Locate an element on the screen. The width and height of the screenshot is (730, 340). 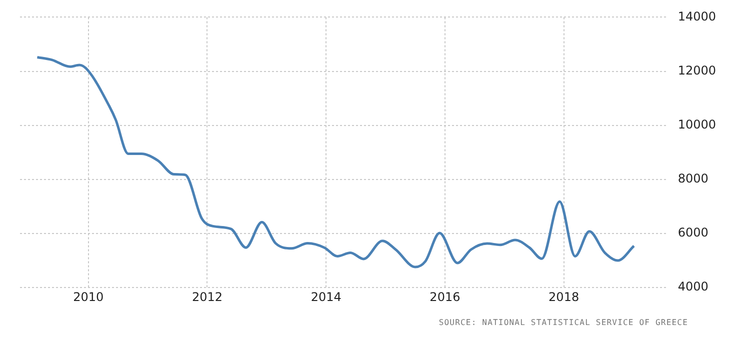
x-tick-label: 2018 is located at coordinates (564, 297).